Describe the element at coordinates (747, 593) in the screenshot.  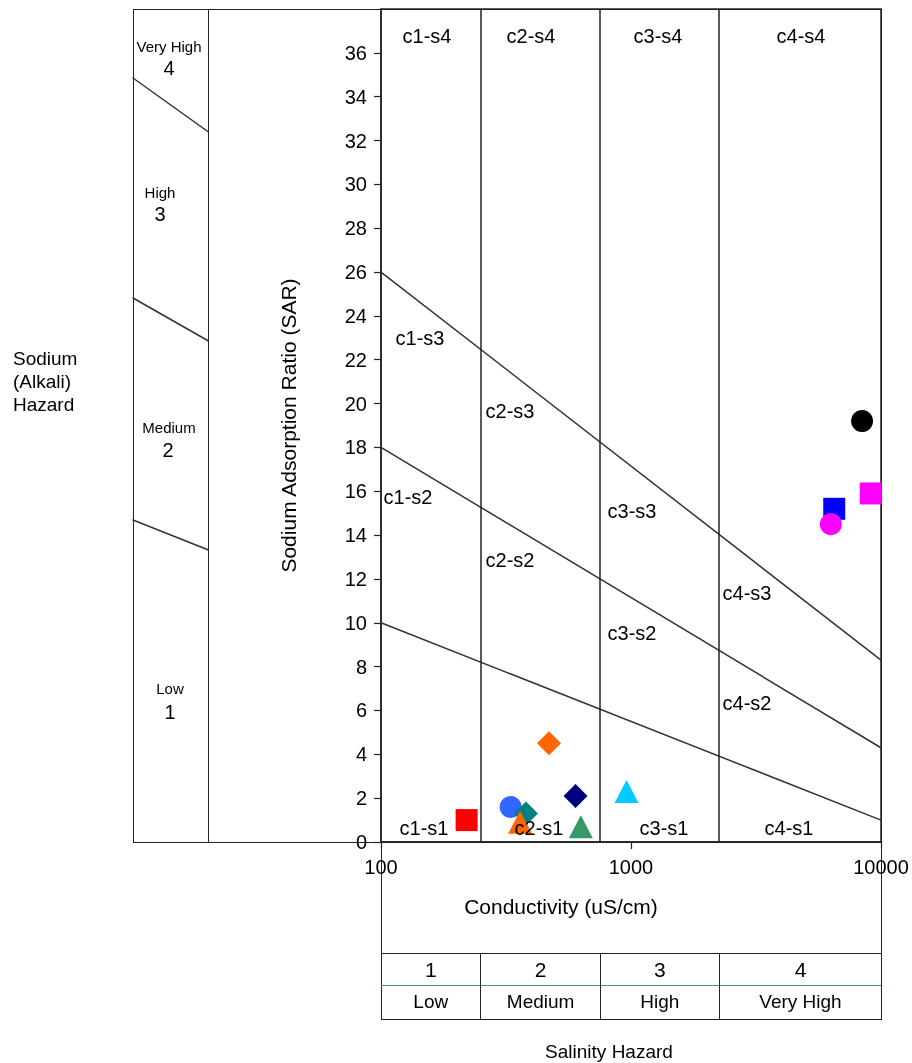
I see `annotation: c4-s3` at that location.